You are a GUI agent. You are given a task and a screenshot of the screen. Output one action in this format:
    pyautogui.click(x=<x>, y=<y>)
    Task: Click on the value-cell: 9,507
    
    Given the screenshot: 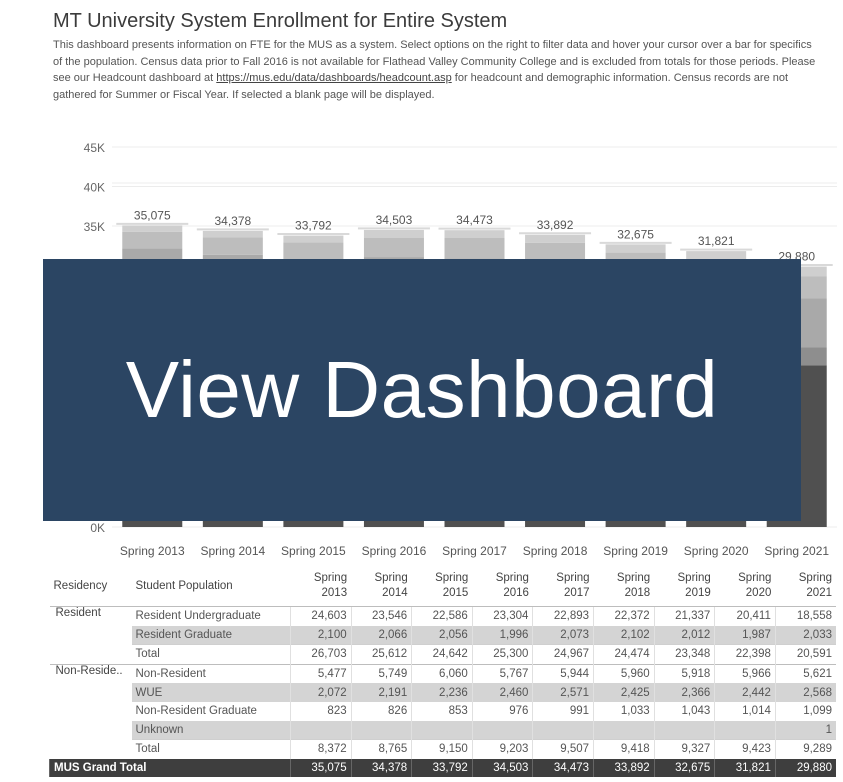 What is the action you would take?
    pyautogui.click(x=563, y=749)
    